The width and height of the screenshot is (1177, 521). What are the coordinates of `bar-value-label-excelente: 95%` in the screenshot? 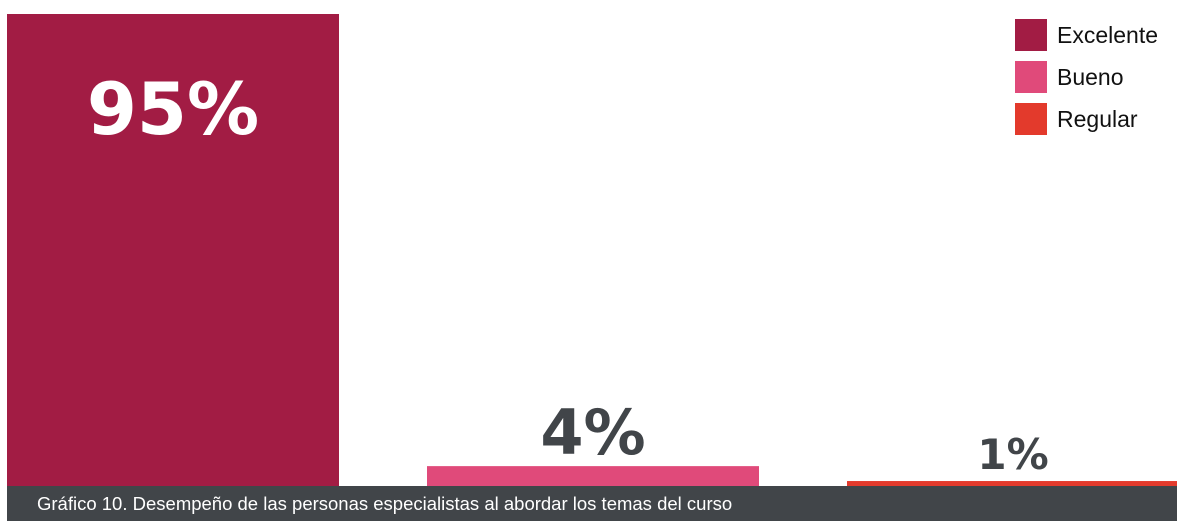 It's located at (173, 109).